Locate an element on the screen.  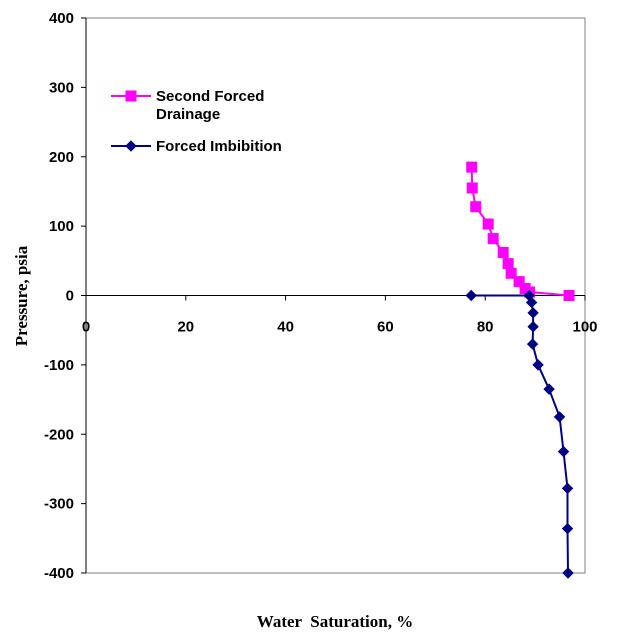
series-layer is located at coordinates (520, 370).